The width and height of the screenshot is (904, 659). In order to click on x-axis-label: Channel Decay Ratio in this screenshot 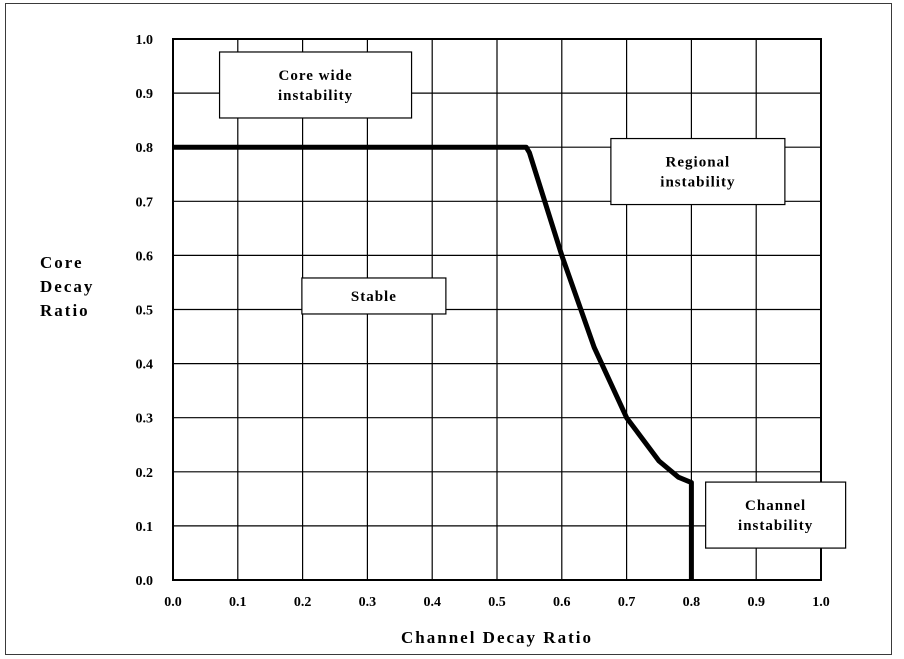, I will do `click(497, 637)`.